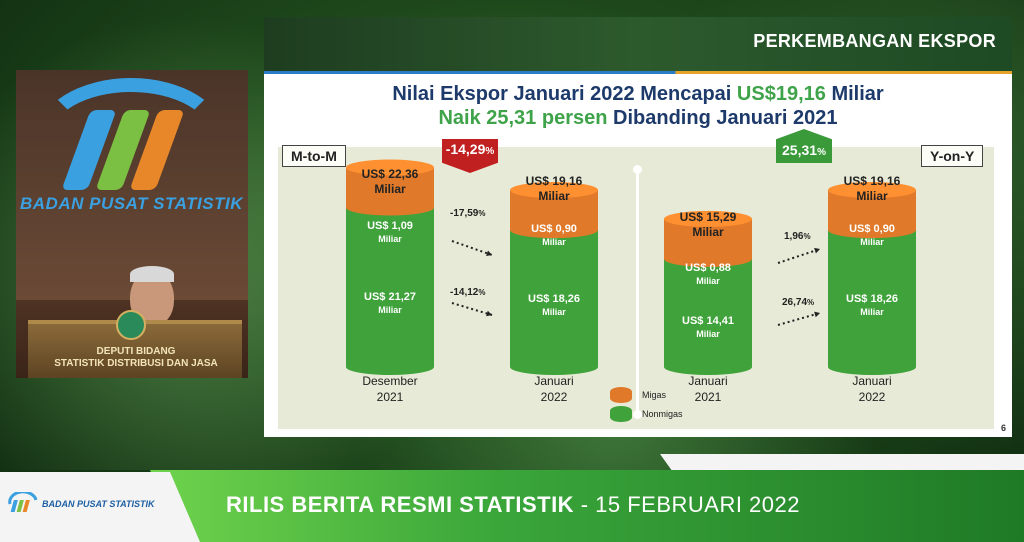  What do you see at coordinates (131, 325) in the screenshot?
I see `podium-emblem-icon` at bounding box center [131, 325].